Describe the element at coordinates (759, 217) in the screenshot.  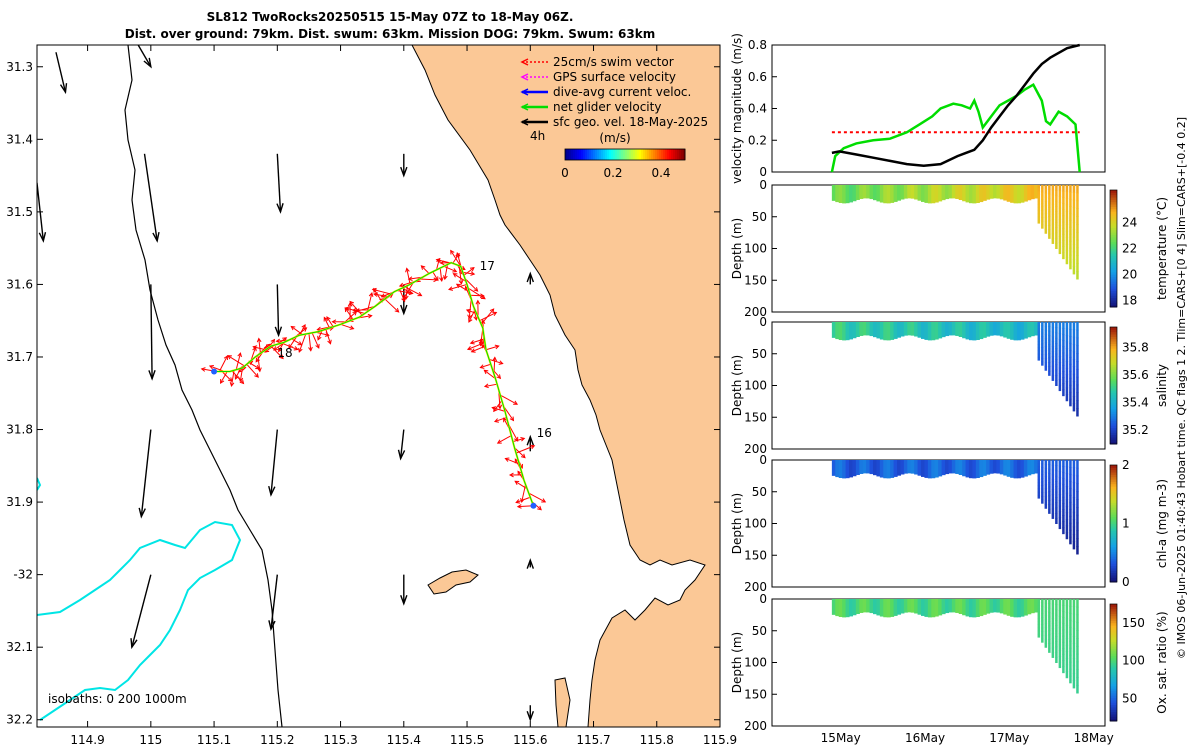
I see `temperature-ytick-label: 50` at that location.